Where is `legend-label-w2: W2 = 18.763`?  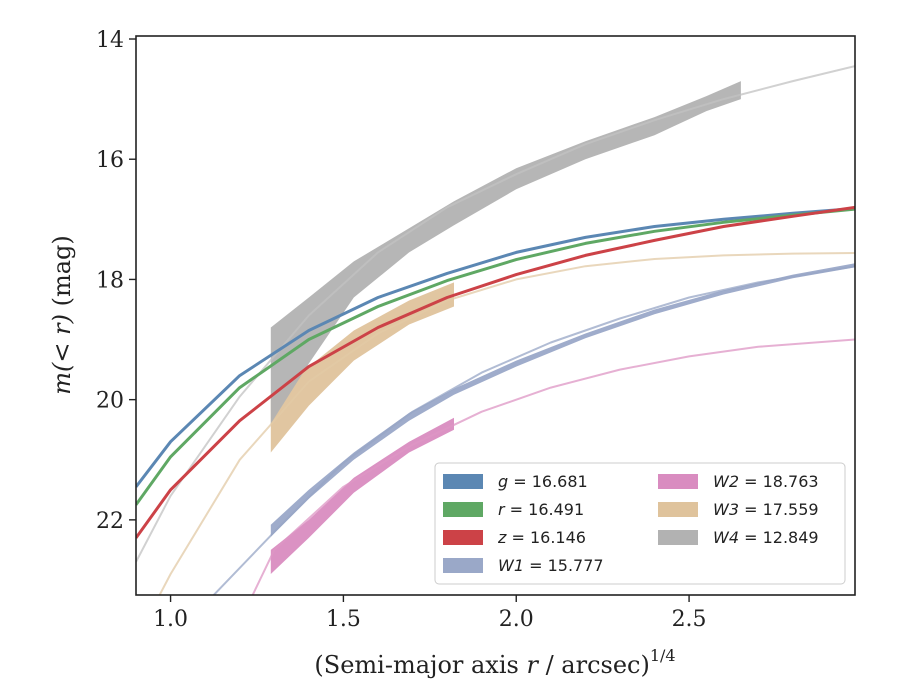
legend-label-w2: W2 = 18.763 is located at coordinates (766, 481).